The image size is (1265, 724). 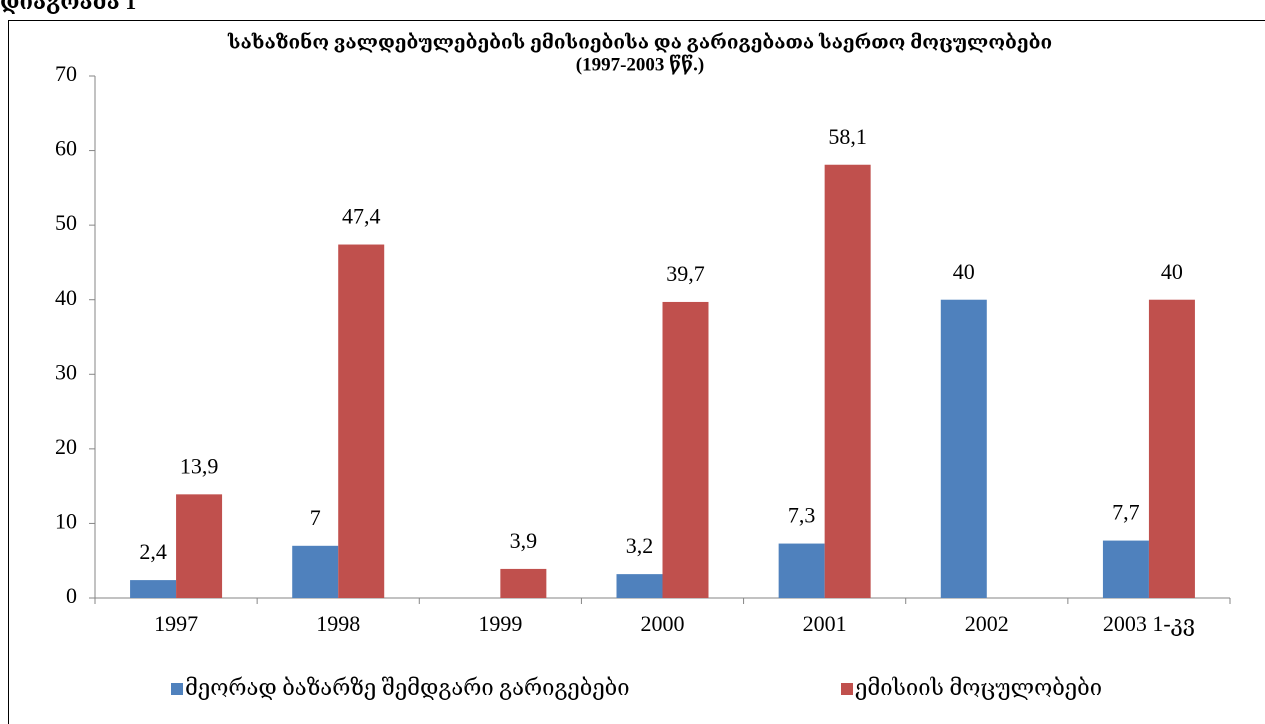 I want to click on data-label: 39,7, so click(x=685, y=273).